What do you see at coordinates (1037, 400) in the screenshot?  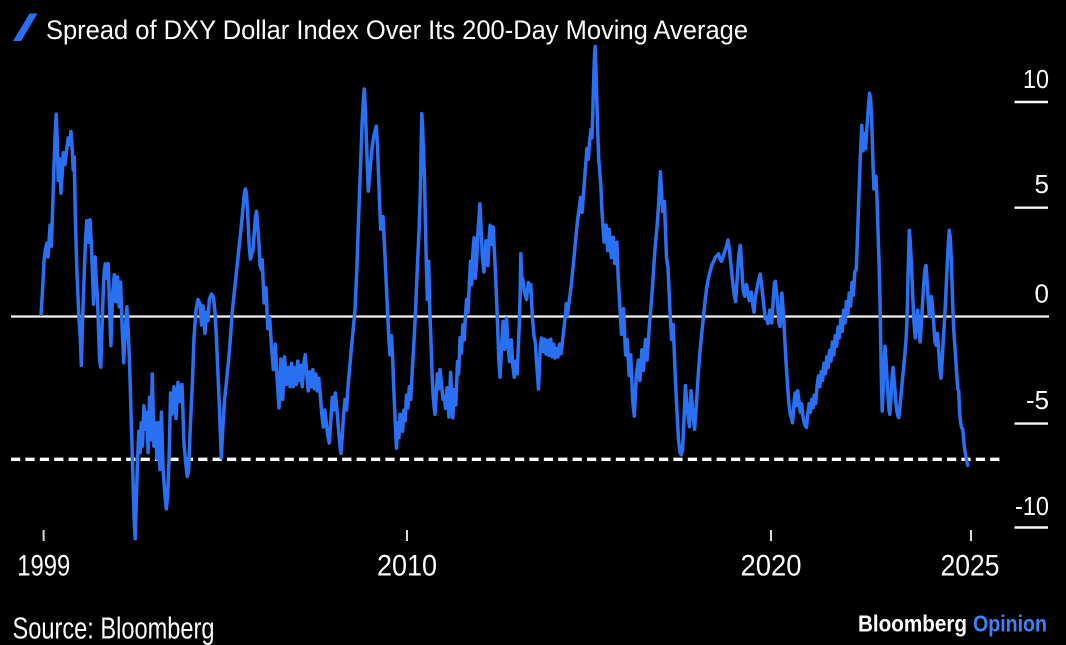 I see `svg-text: -5` at bounding box center [1037, 400].